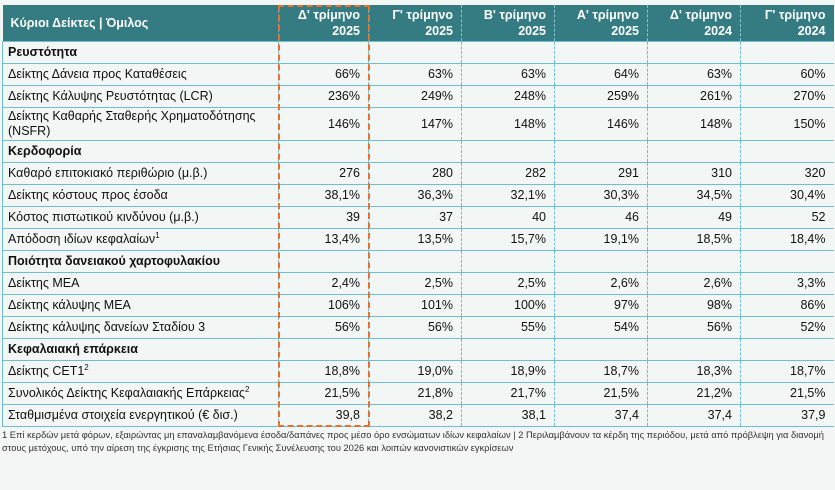  I want to click on section-row: Κερδοφορία, so click(418, 151).